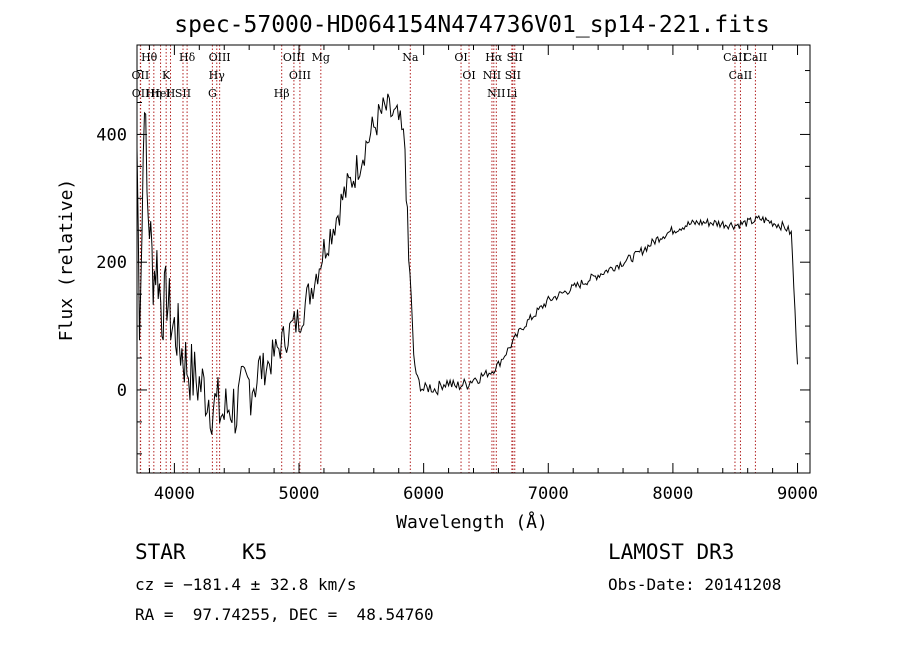 The width and height of the screenshot is (900, 649). Describe the element at coordinates (672, 494) in the screenshot. I see `x-tick-label: 8000` at that location.